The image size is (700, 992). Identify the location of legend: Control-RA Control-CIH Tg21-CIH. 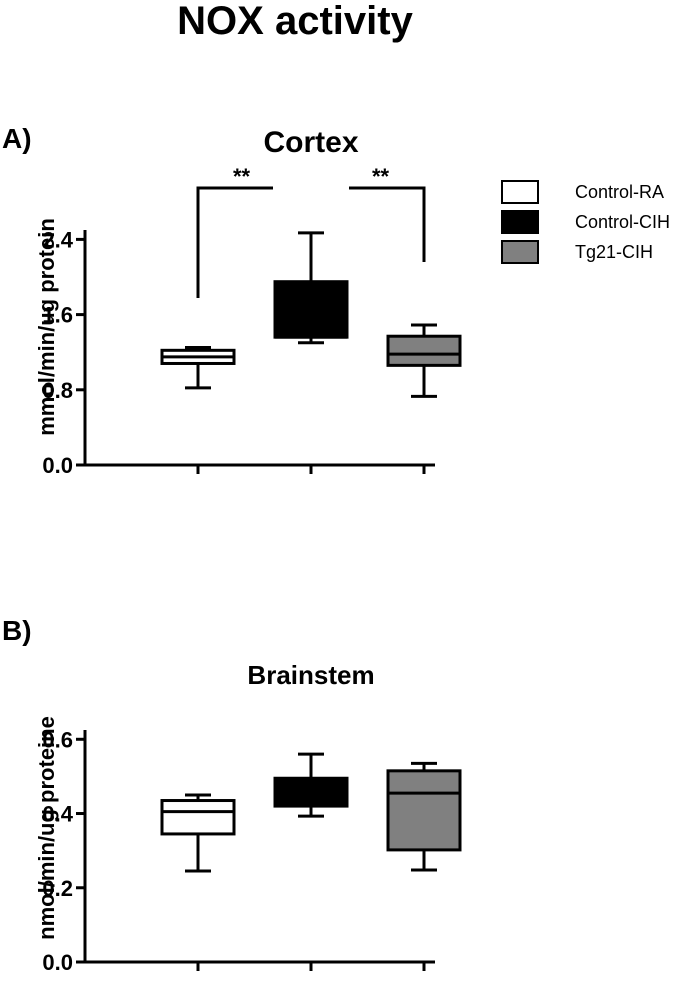
(585, 222).